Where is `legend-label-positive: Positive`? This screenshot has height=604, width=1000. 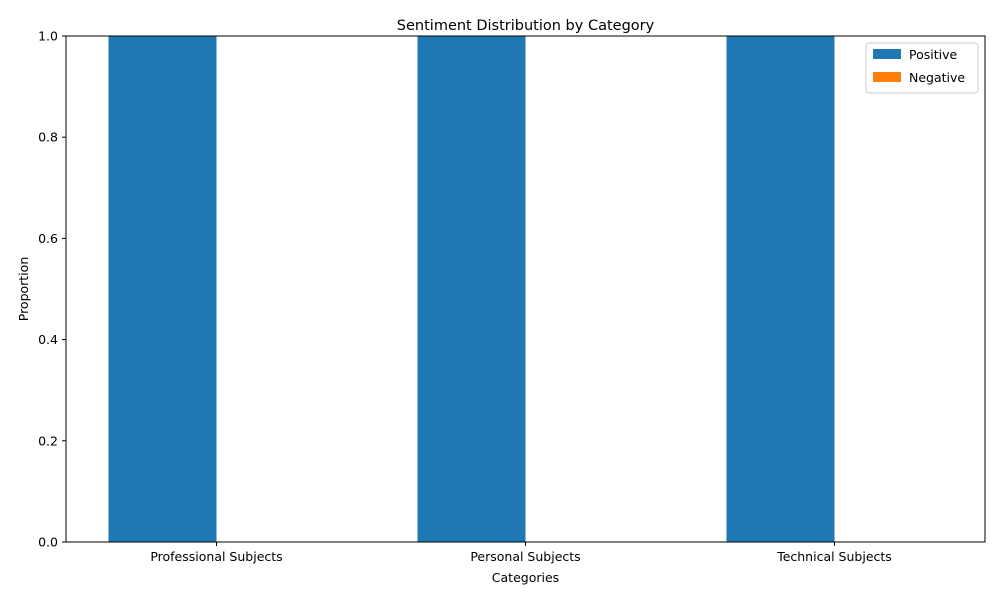 legend-label-positive: Positive is located at coordinates (933, 54).